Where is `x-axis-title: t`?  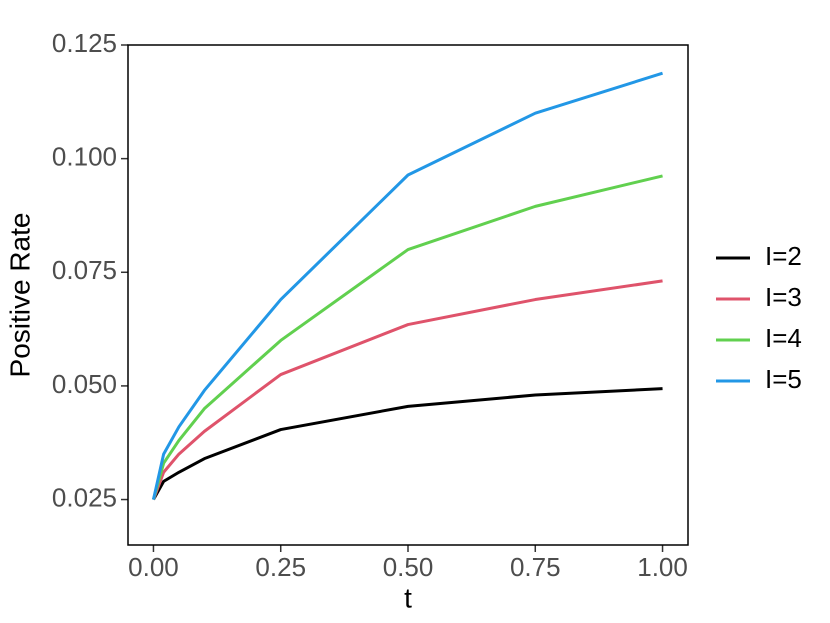
x-axis-title: t is located at coordinates (408, 597).